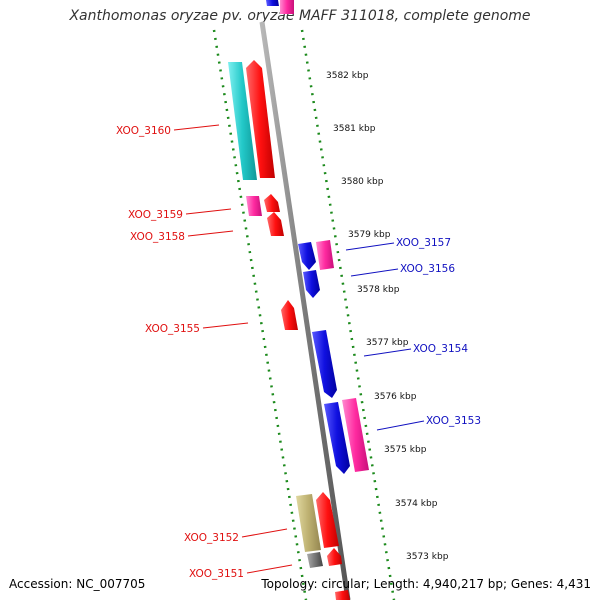 The image size is (600, 600). I want to click on scale-tick: 3573 kbp, so click(427, 557).